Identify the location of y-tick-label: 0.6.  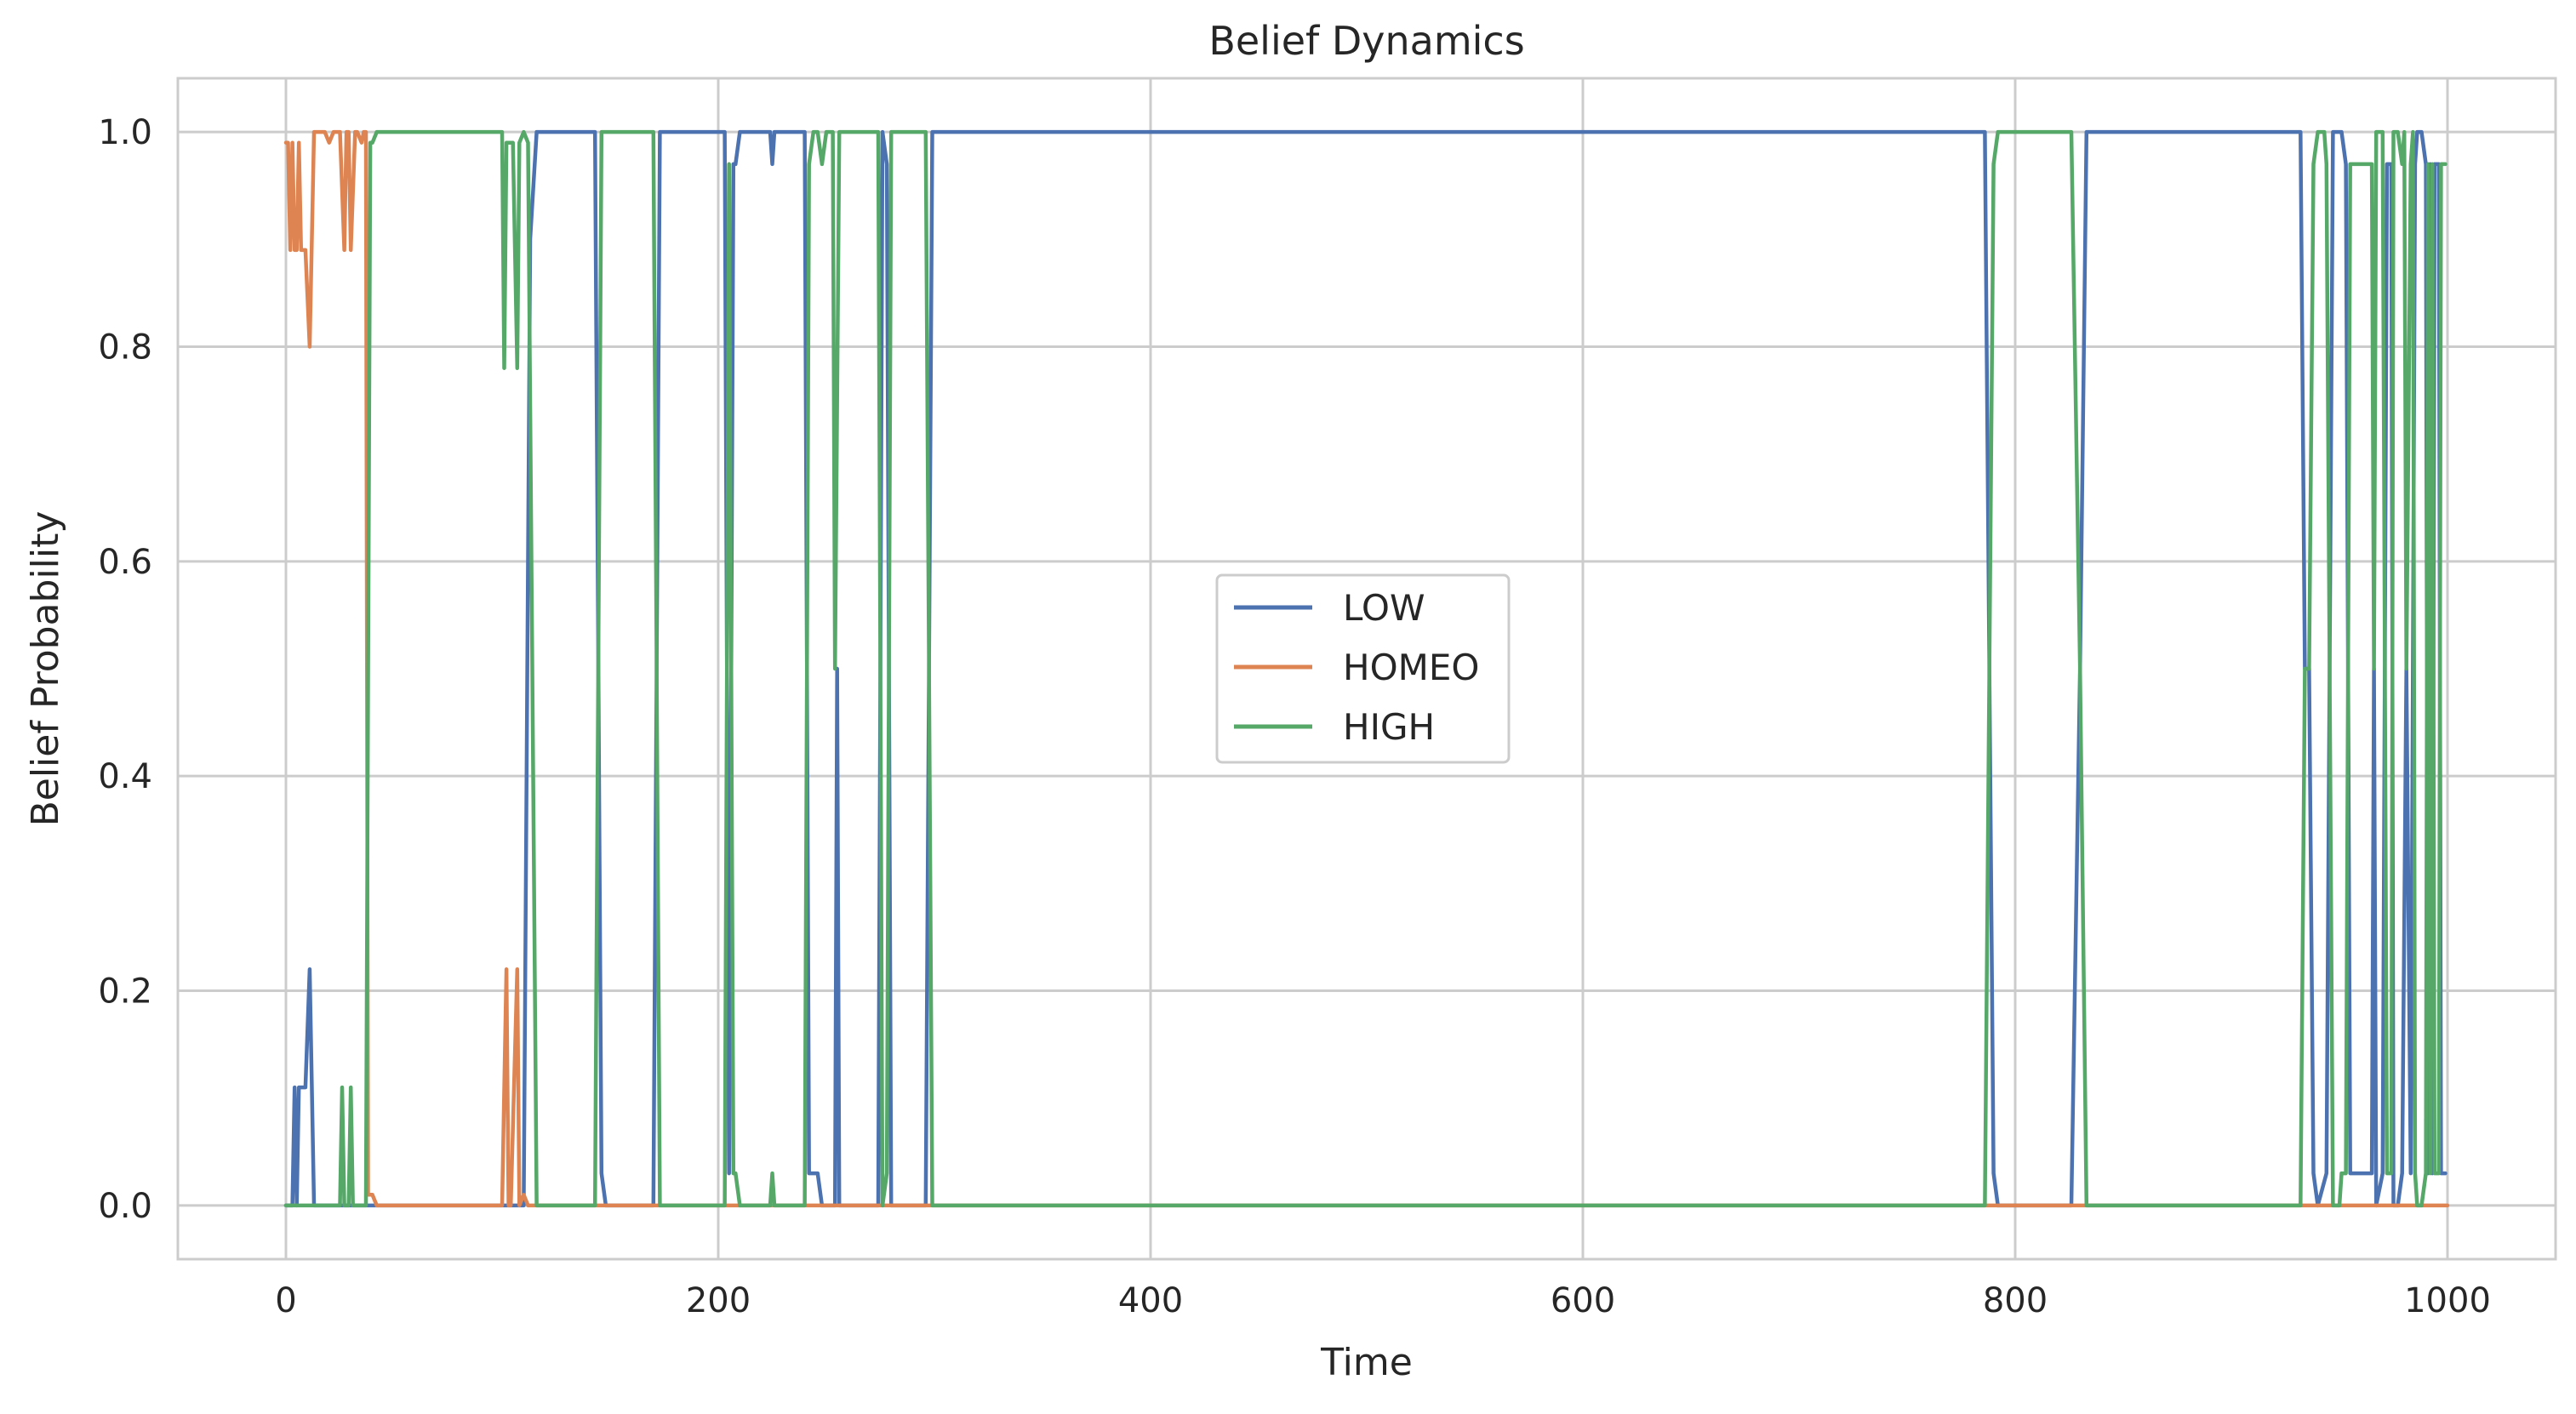
(125, 563).